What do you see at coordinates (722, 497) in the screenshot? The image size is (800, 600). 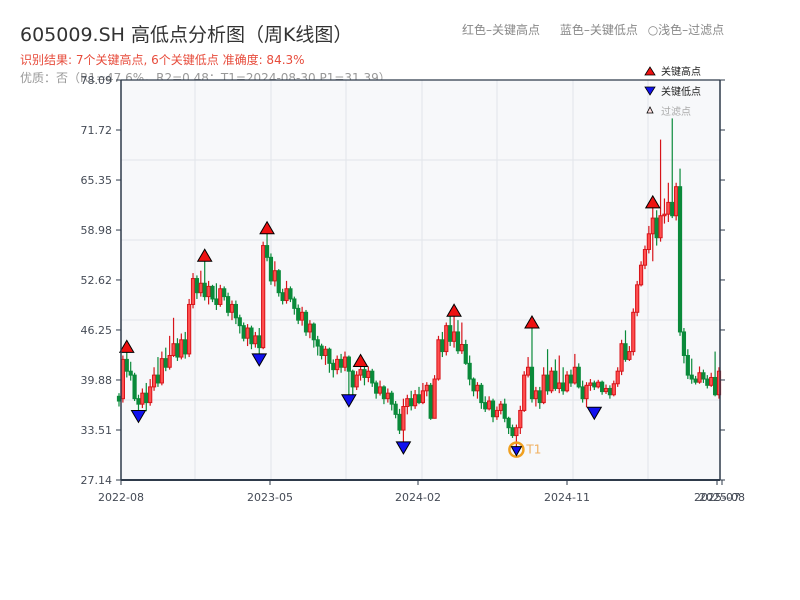 I see `x-tick-label: 2025-08` at bounding box center [722, 497].